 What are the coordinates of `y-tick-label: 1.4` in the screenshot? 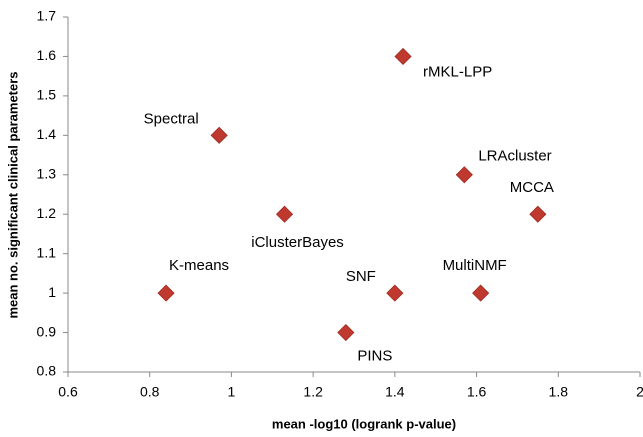 It's located at (47, 134).